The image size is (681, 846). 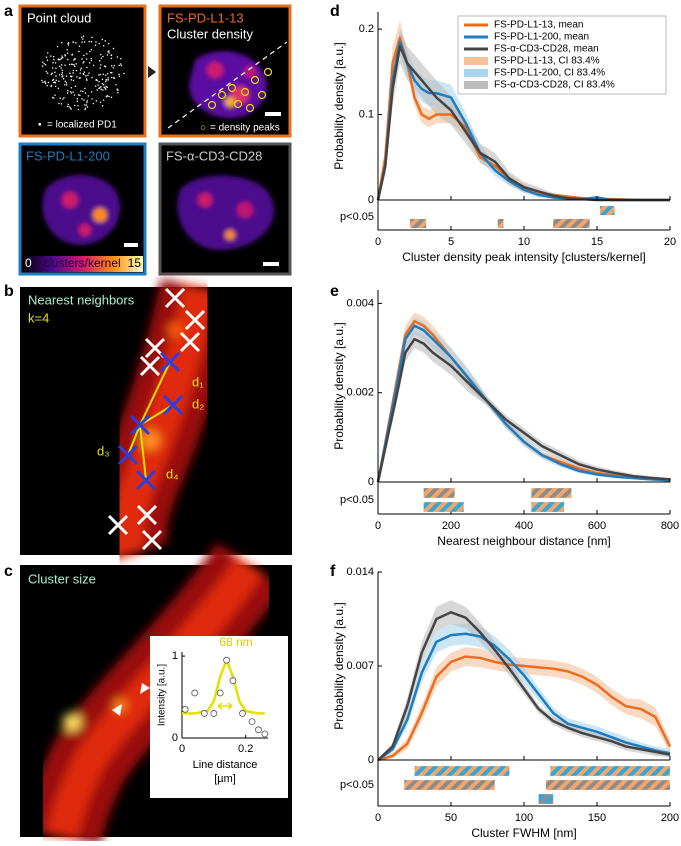 What do you see at coordinates (357, 500) in the screenshot?
I see `significance-label: p<0.05` at bounding box center [357, 500].